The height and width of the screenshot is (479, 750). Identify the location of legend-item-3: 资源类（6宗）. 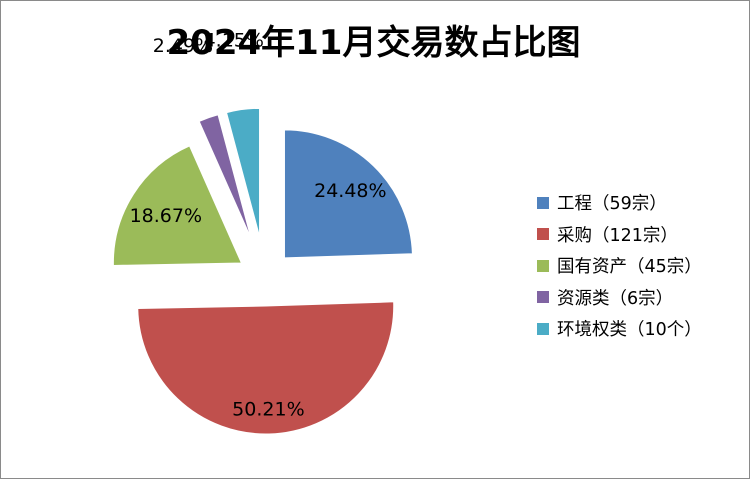
(619, 298).